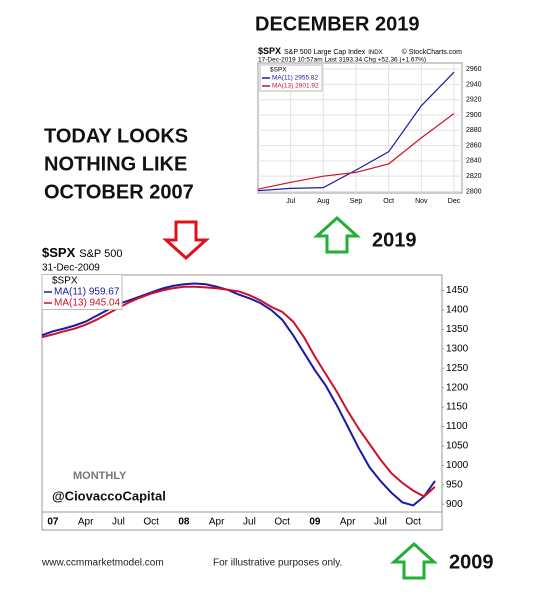 The image size is (552, 602). I want to click on legend-label: MA(11) 959.67, so click(87, 292).